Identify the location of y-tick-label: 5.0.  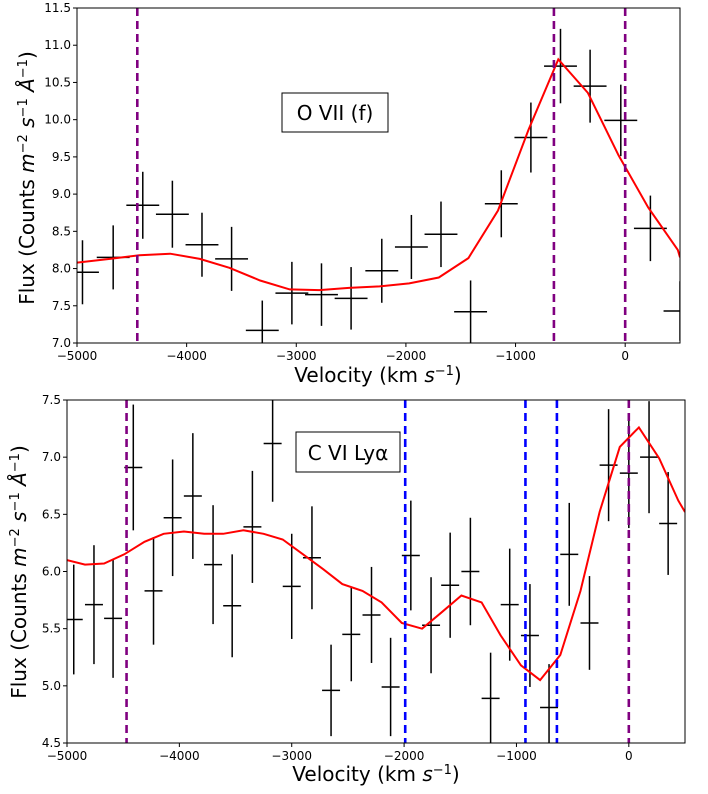
(51, 686).